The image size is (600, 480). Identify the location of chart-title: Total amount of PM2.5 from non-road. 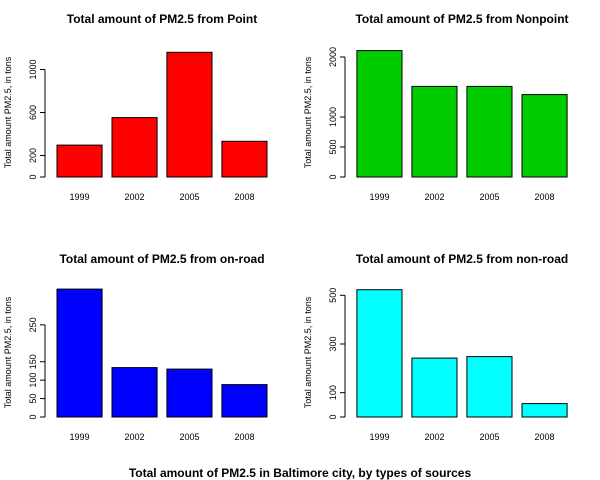
(462, 259).